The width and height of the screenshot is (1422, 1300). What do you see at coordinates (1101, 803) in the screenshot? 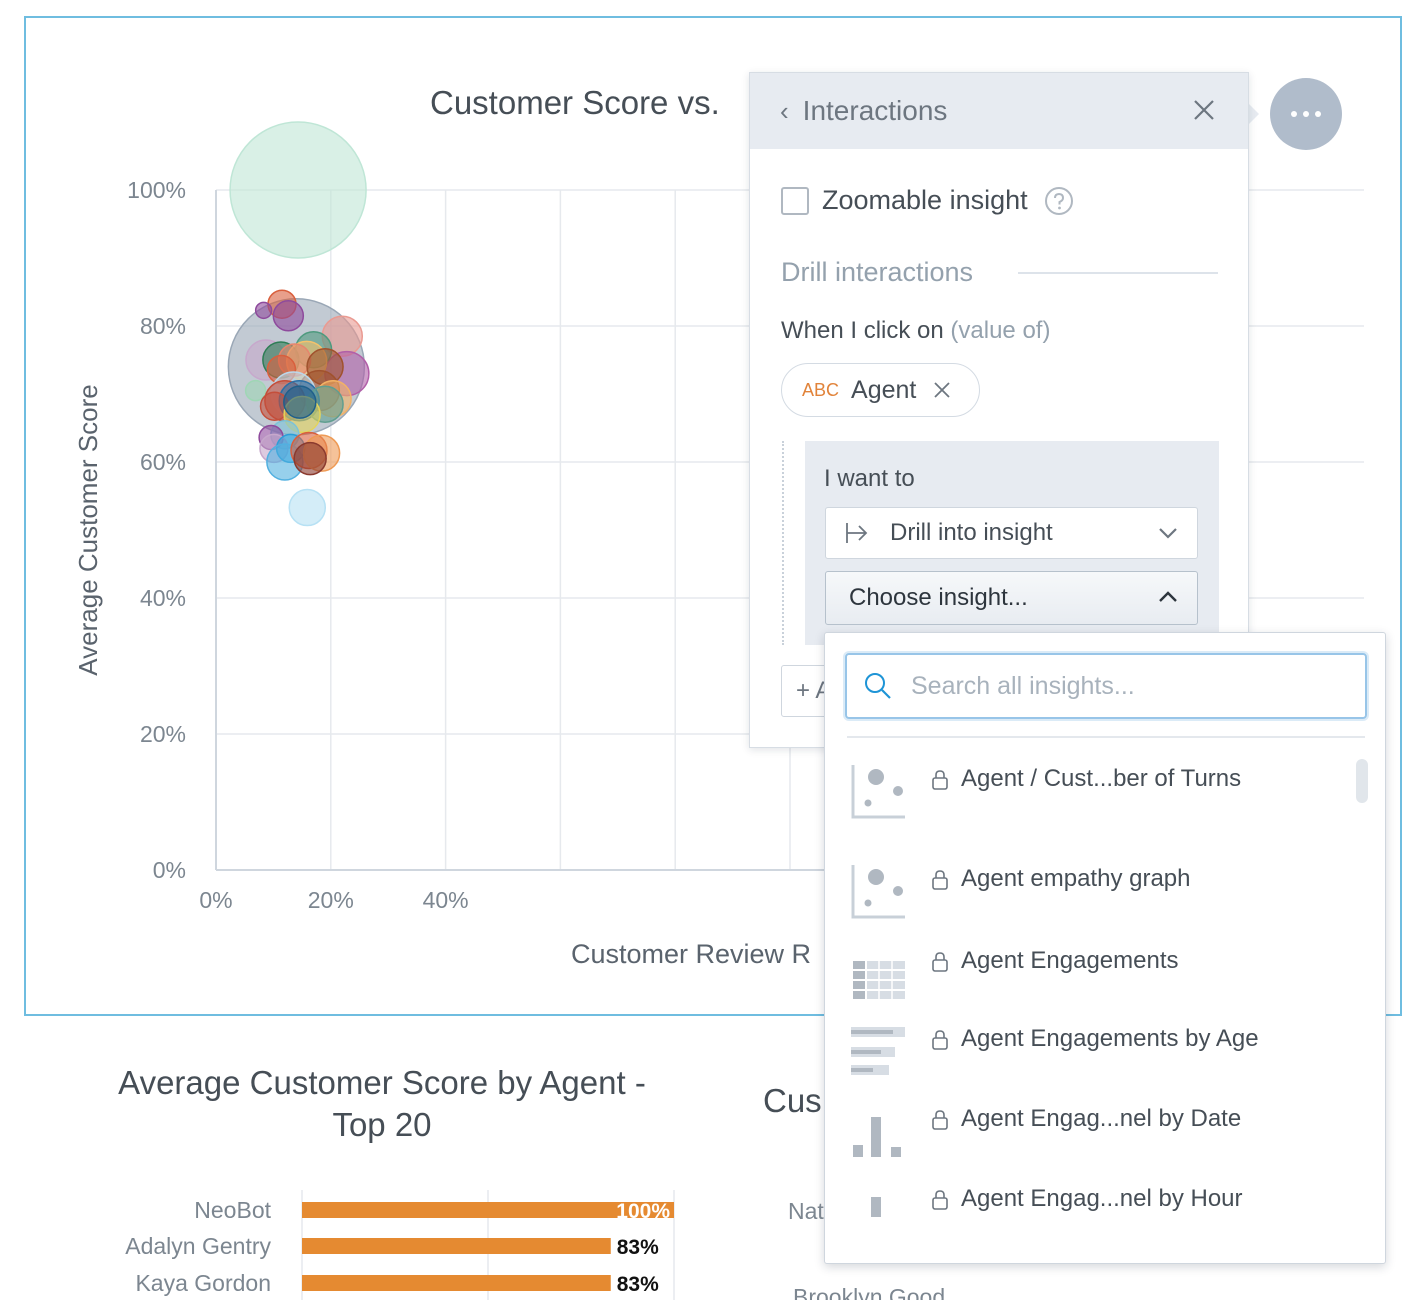
I see `insight-option: Agent / Cust...ber of Turns` at bounding box center [1101, 803].